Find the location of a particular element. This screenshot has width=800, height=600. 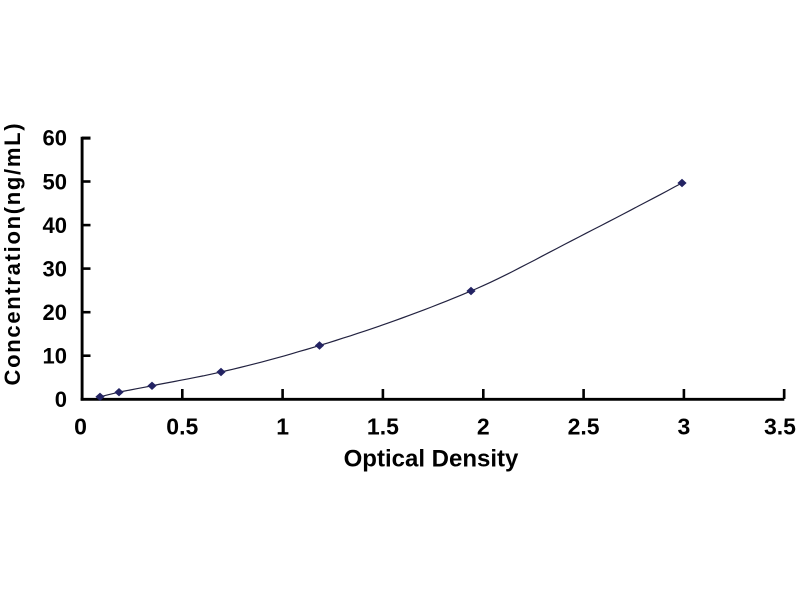

svg-text: 50 is located at coordinates (55, 181).